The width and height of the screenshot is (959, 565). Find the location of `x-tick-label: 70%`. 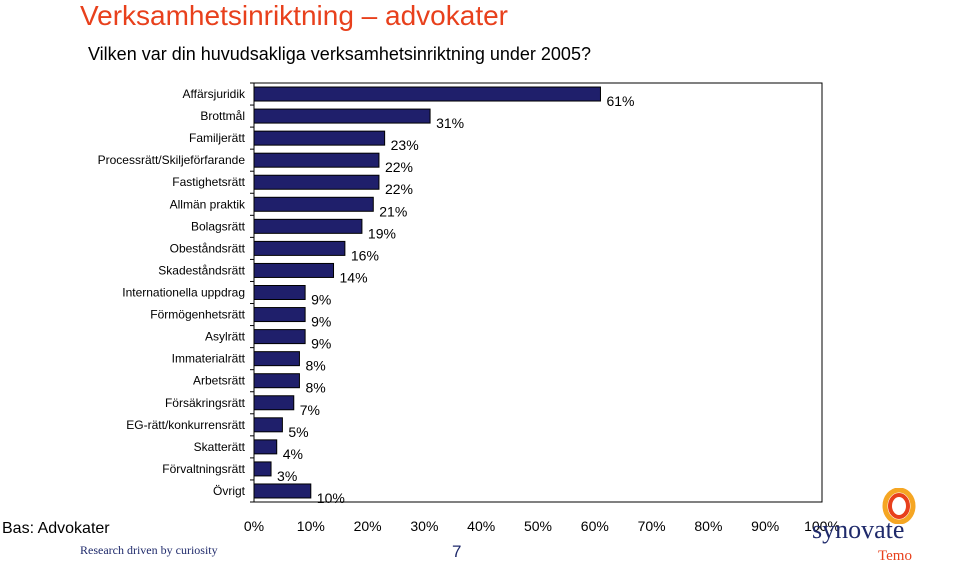

x-tick-label: 70% is located at coordinates (652, 526).